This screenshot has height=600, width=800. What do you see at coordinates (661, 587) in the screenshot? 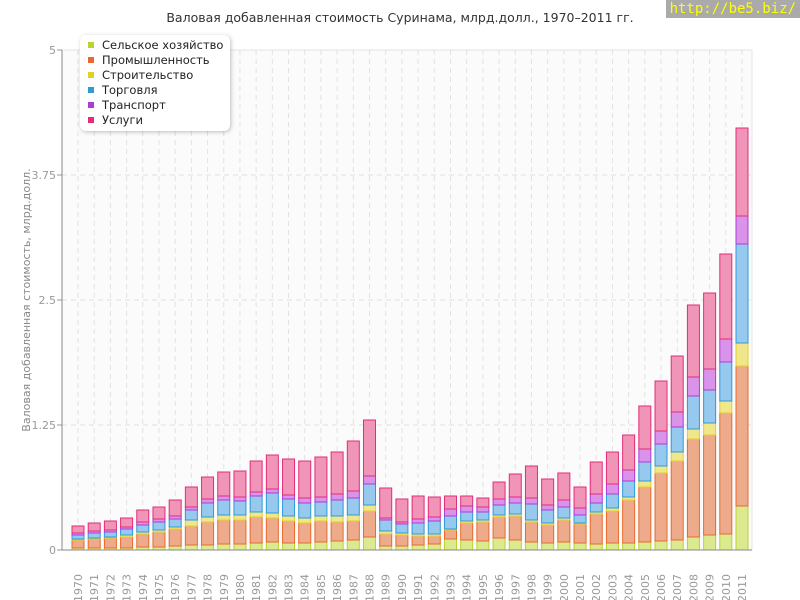
I see `x-tick-label: 2006` at bounding box center [661, 587].